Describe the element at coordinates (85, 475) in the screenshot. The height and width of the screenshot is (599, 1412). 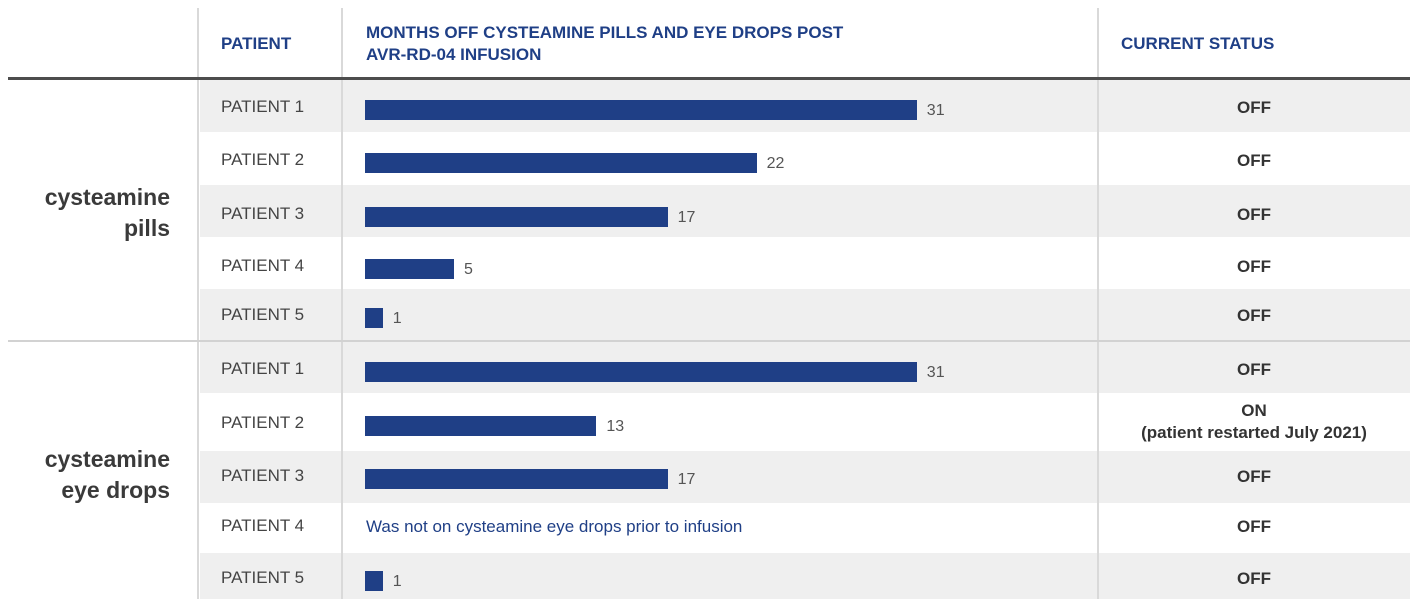
I see `group-label-eye-drops: cysteamine eye drops` at that location.